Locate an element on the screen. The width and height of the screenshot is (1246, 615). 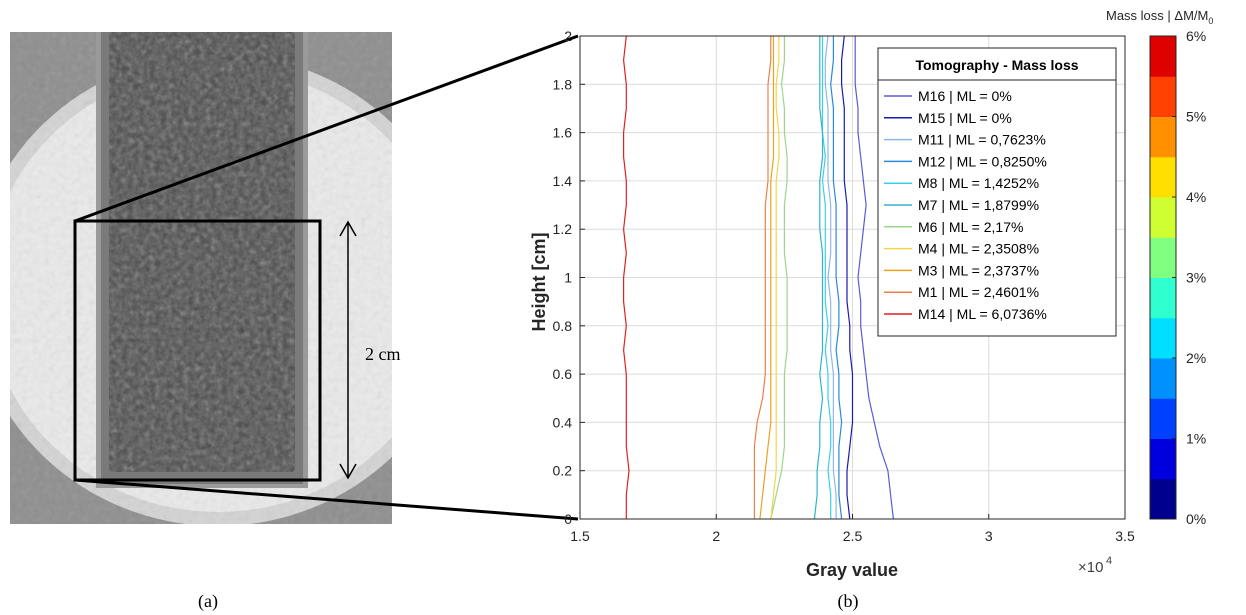
y-tick-label: 1.2 is located at coordinates (563, 229).